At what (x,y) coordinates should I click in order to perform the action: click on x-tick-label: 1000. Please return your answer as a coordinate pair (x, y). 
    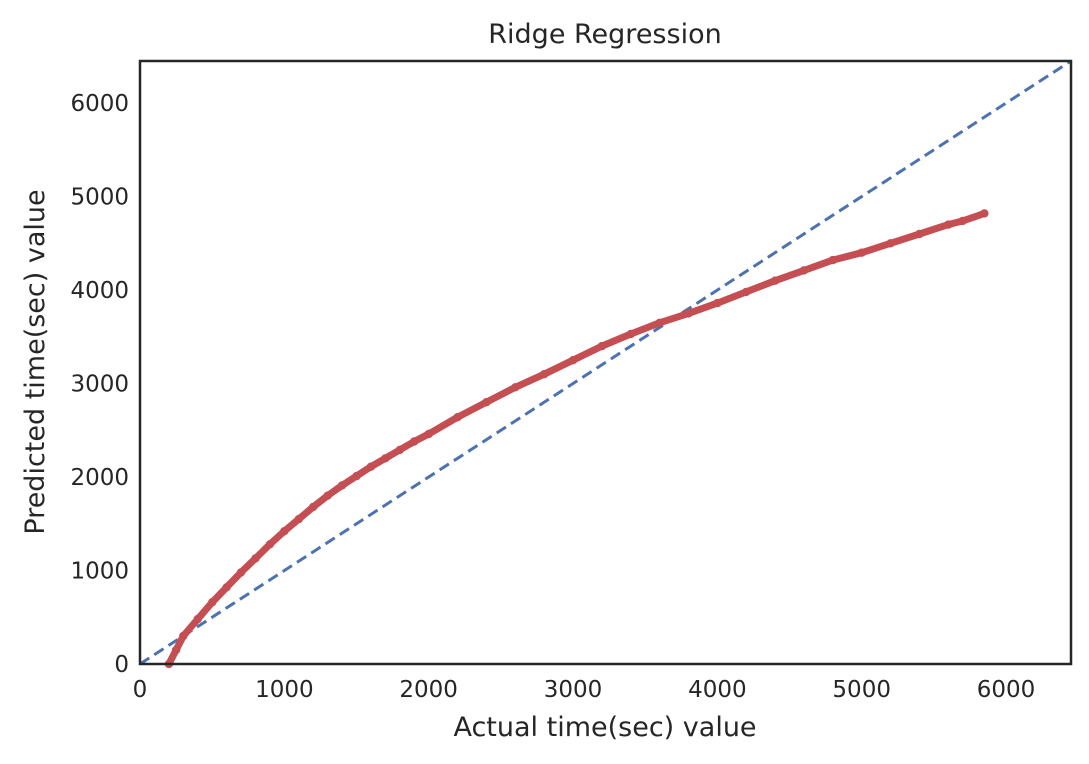
    Looking at the image, I should click on (284, 690).